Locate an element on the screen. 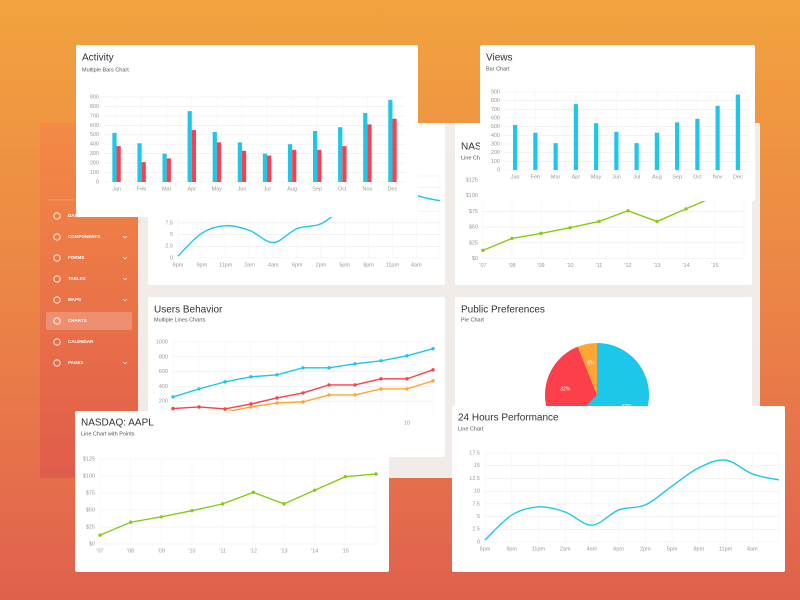 Image resolution: width=800 pixels, height=600 pixels. card-bg is located at coordinates (247, 131).